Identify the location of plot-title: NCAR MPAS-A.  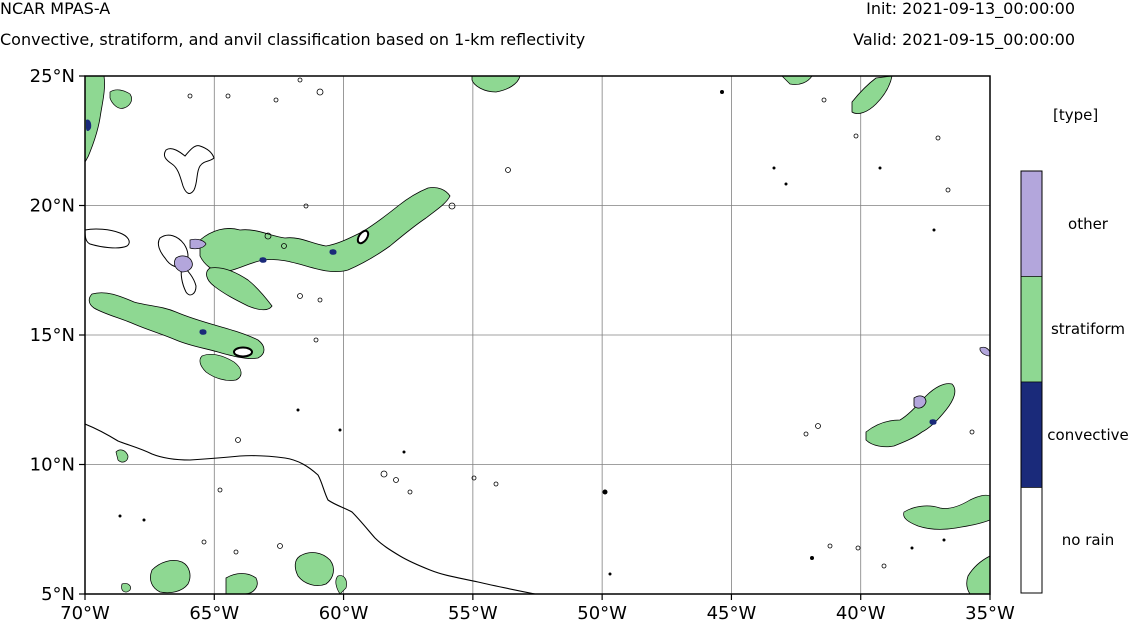
(55, 9).